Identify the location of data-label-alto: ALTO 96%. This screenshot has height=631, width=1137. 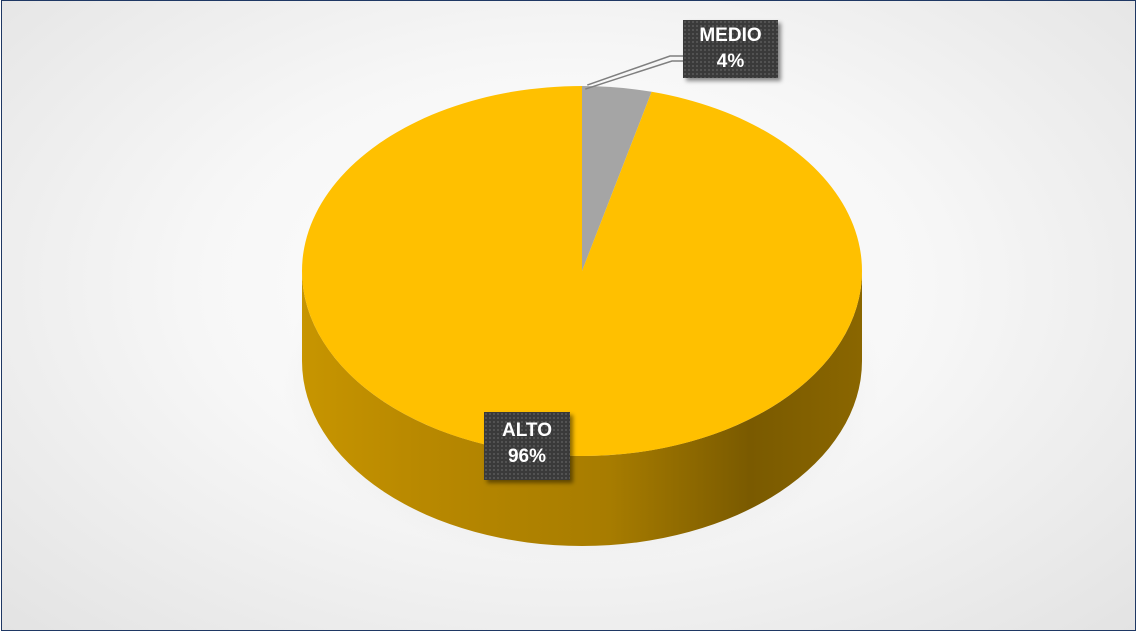
(527, 446).